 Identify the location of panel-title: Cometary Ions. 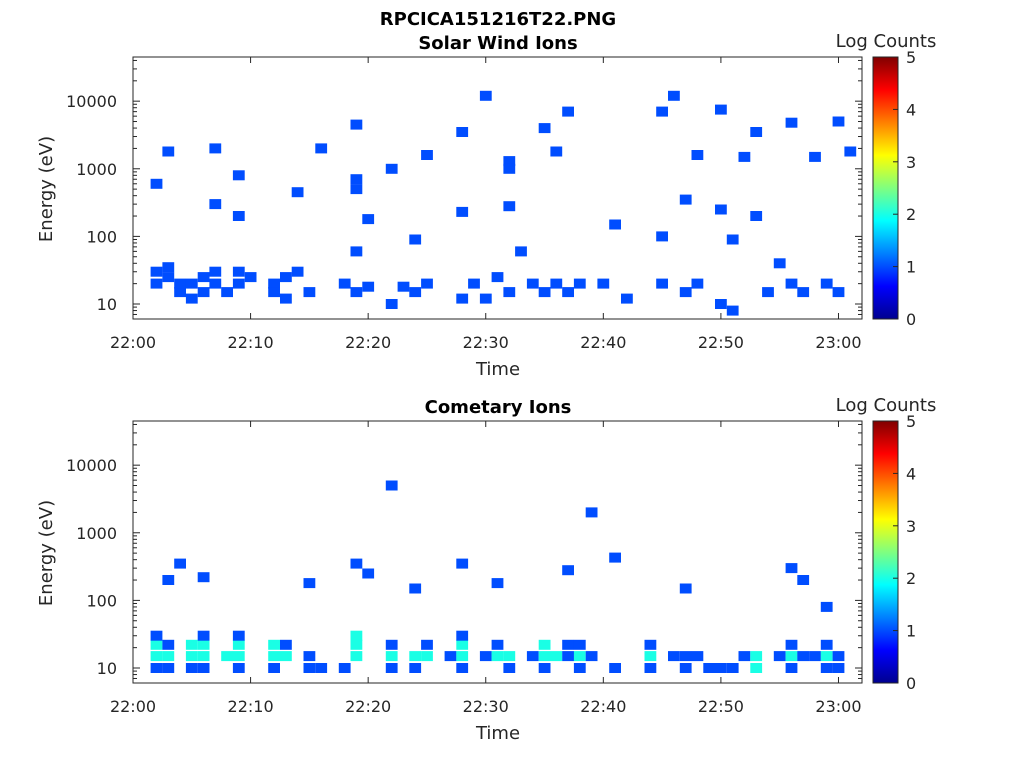
(498, 407).